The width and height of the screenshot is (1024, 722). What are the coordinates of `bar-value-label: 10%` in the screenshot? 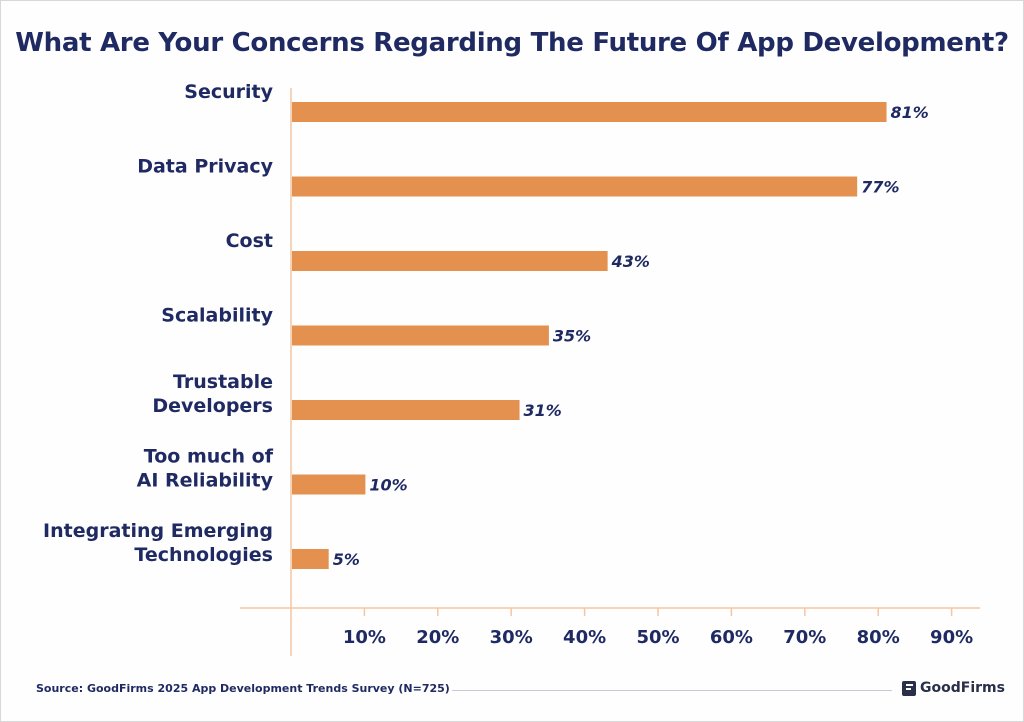 It's located at (388, 485).